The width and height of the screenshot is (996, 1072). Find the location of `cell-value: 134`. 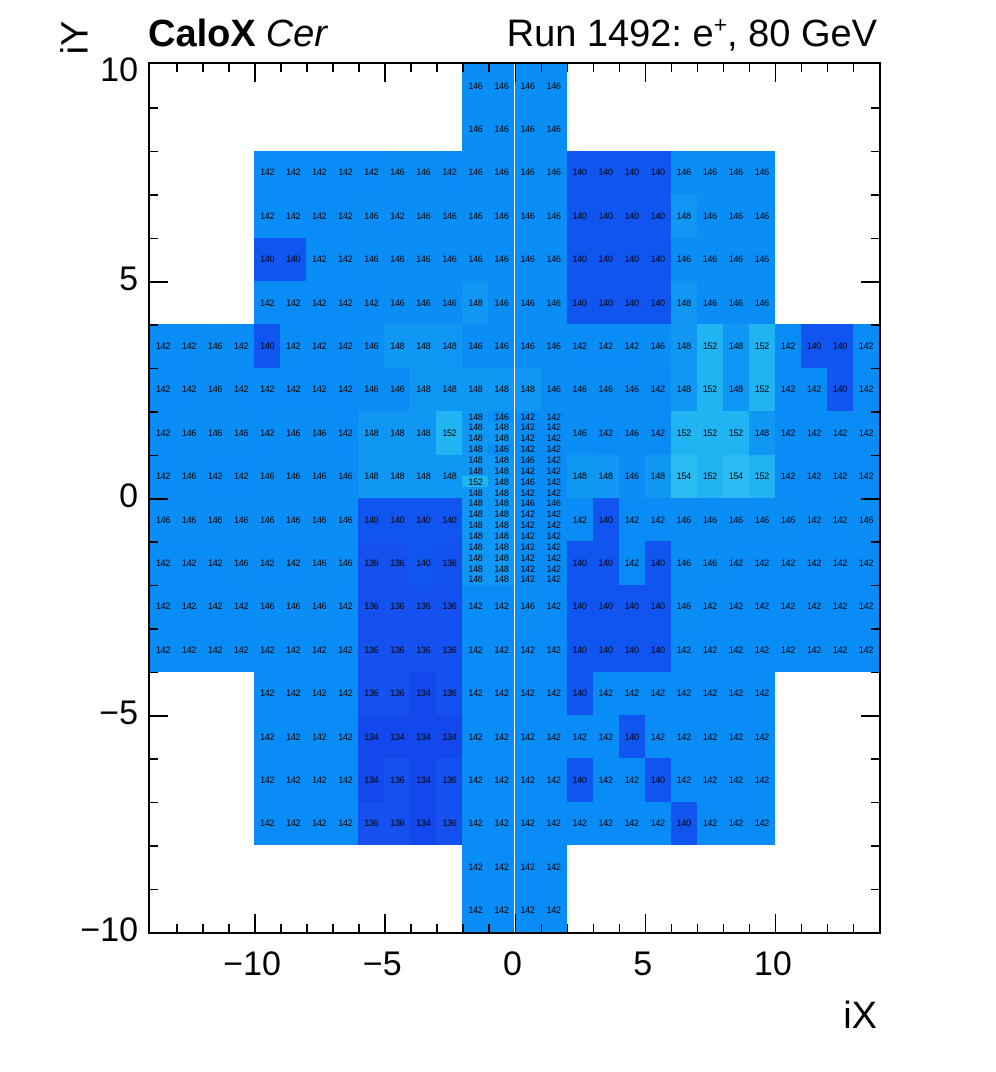

cell-value: 134 is located at coordinates (449, 736).